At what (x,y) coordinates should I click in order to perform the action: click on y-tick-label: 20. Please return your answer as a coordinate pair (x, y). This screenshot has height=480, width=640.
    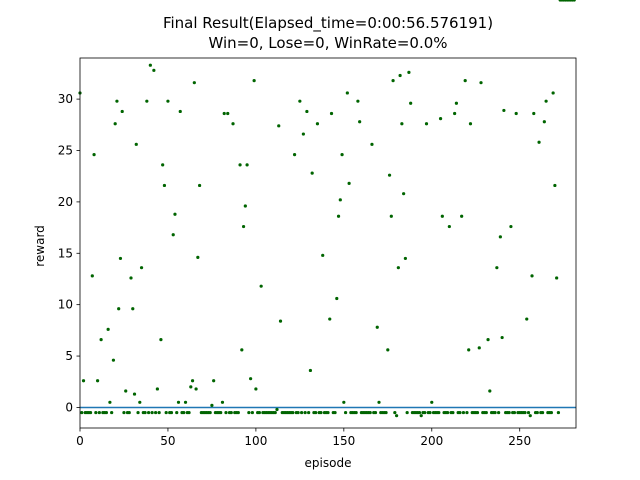
    Looking at the image, I should click on (65, 202).